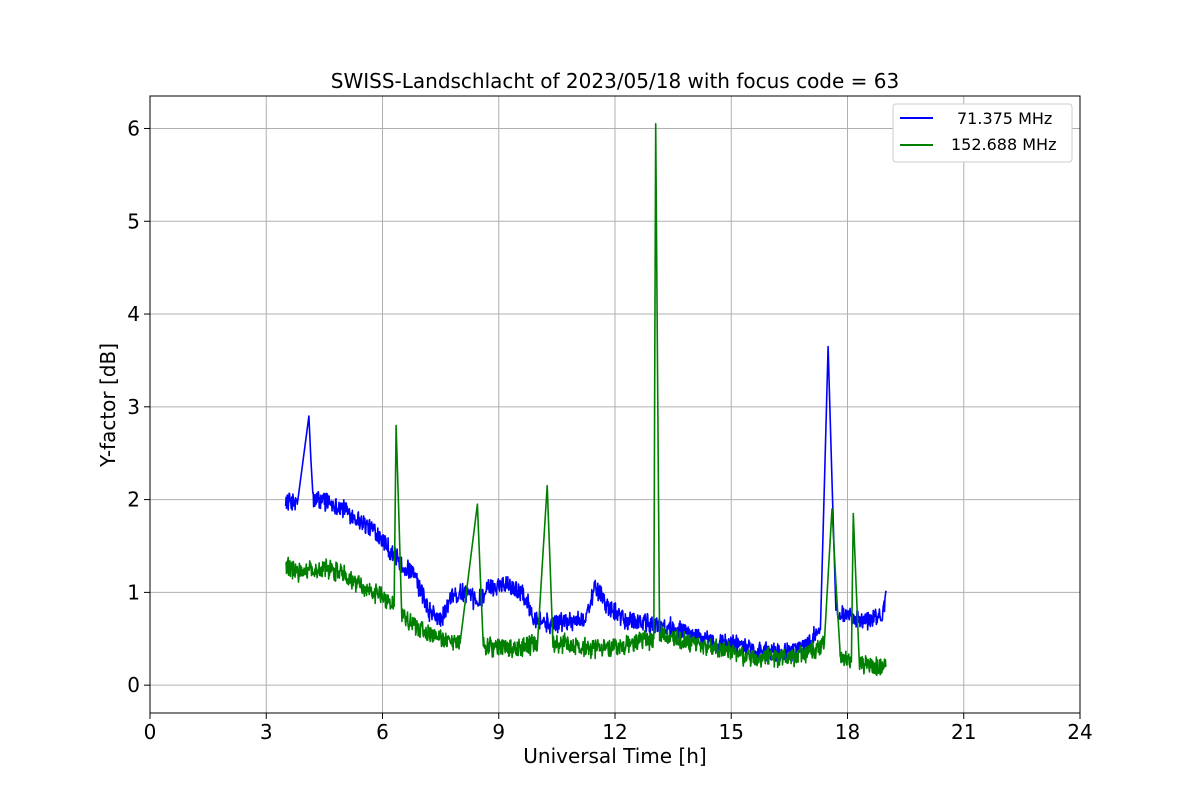 Image resolution: width=1200 pixels, height=804 pixels. I want to click on legend-label-152-mhz: 152.688 MHz, so click(1003, 144).